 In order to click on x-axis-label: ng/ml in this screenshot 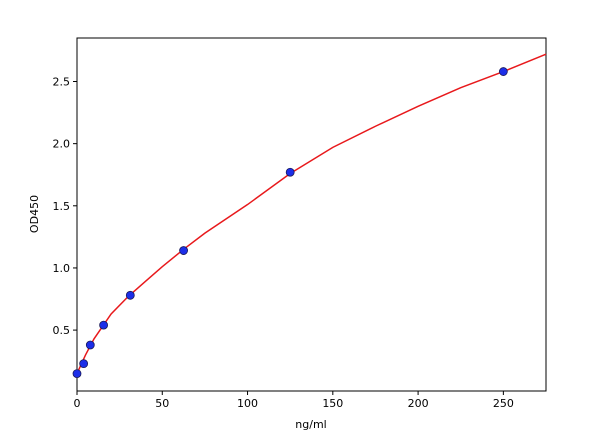, I will do `click(310, 424)`.